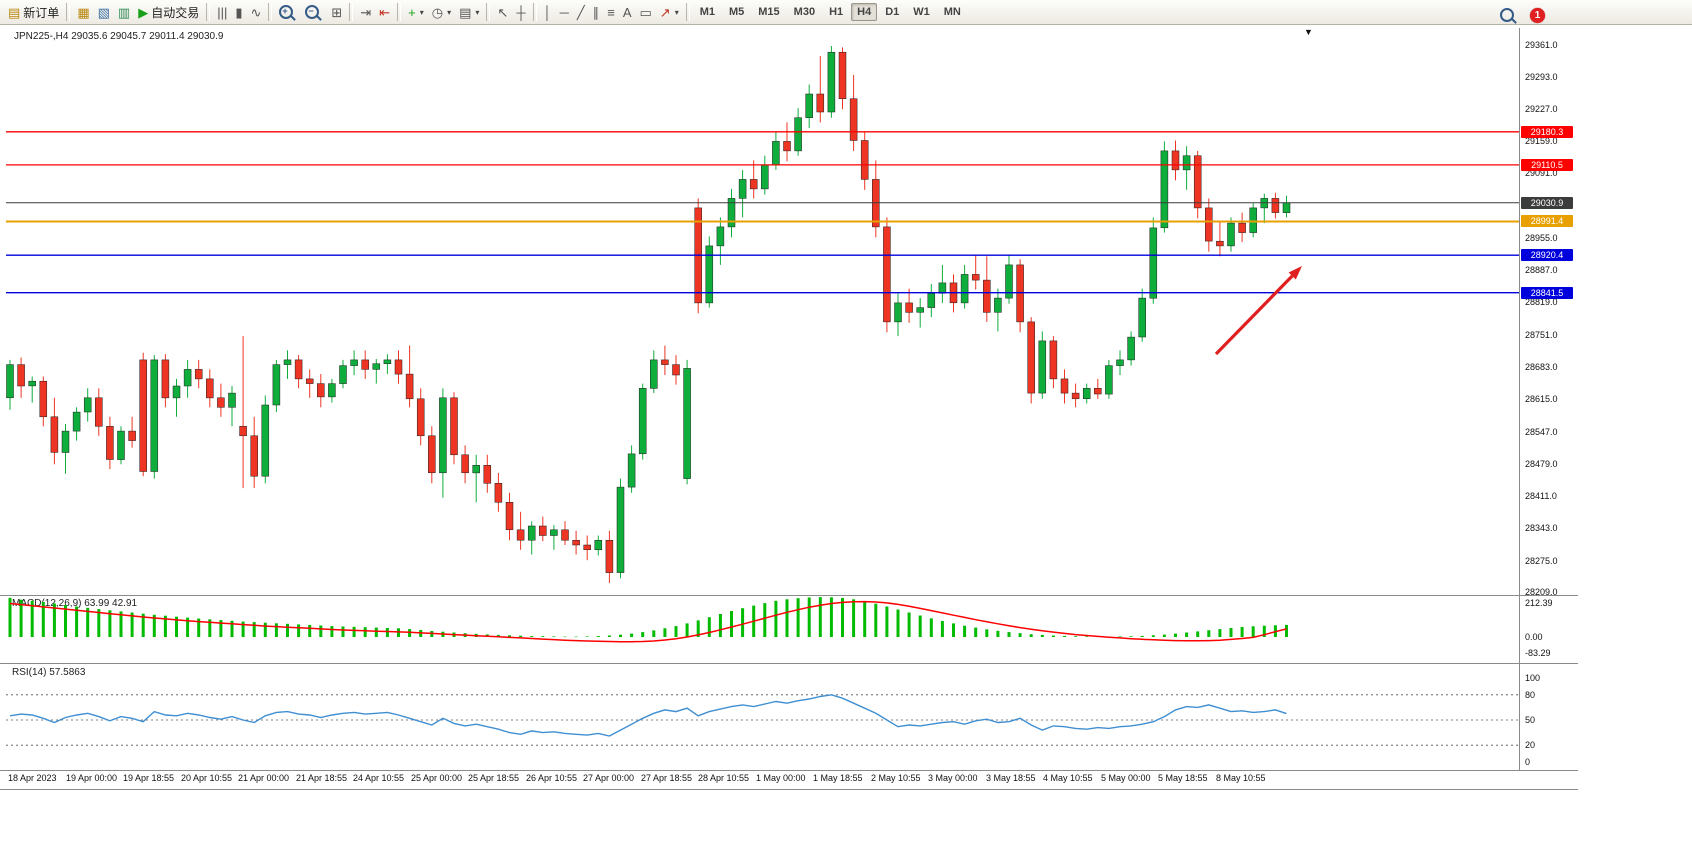 The width and height of the screenshot is (1692, 854). Describe the element at coordinates (314, 12) in the screenshot. I see `zoom-out-button: −` at that location.